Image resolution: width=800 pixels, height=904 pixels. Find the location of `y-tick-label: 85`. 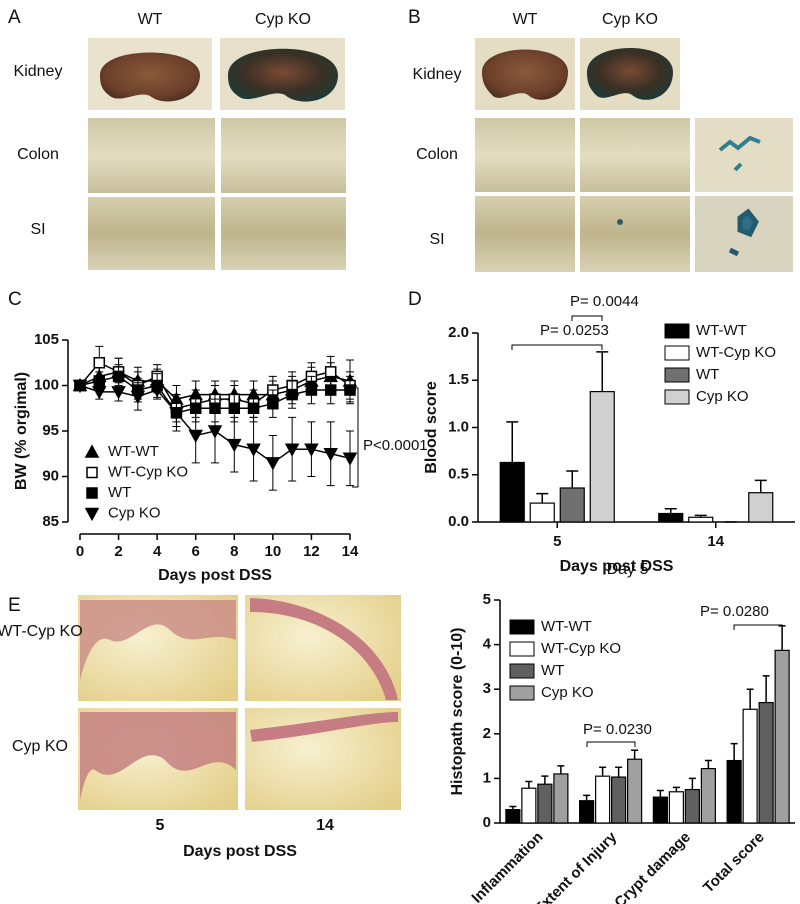

y-tick-label: 85 is located at coordinates (50, 521).